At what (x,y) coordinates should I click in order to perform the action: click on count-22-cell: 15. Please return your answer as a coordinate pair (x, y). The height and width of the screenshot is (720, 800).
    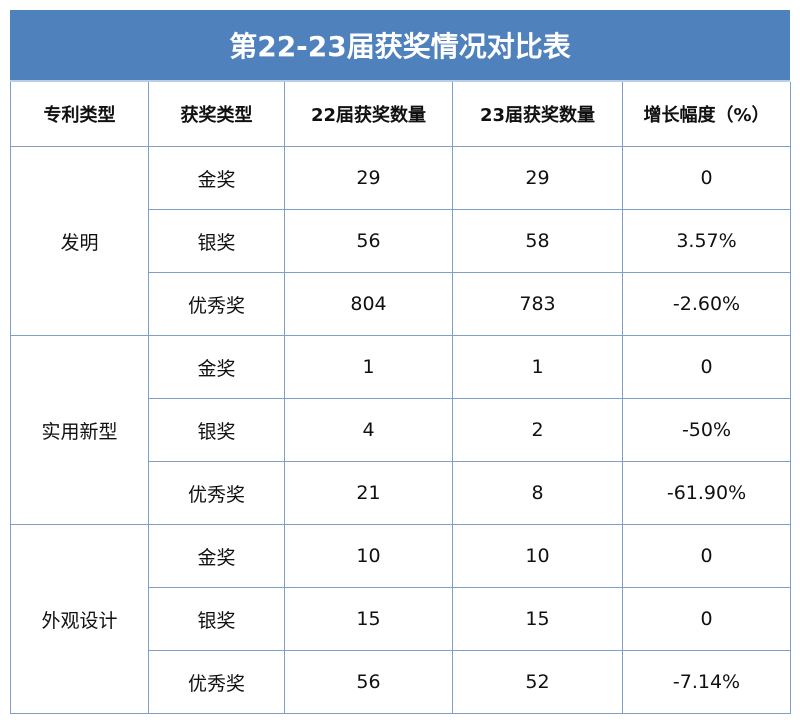
    Looking at the image, I should click on (368, 619).